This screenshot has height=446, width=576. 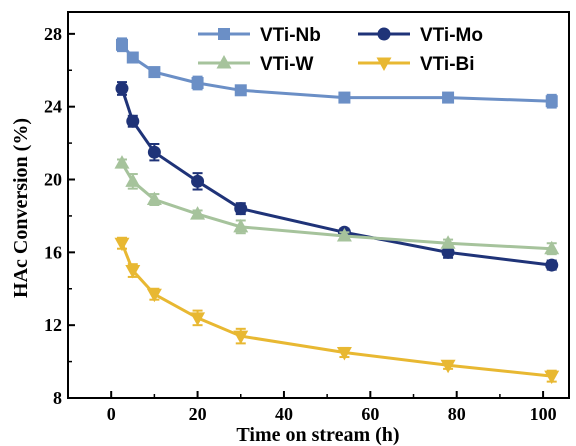 I want to click on y-tick-label: 12, so click(x=53, y=325).